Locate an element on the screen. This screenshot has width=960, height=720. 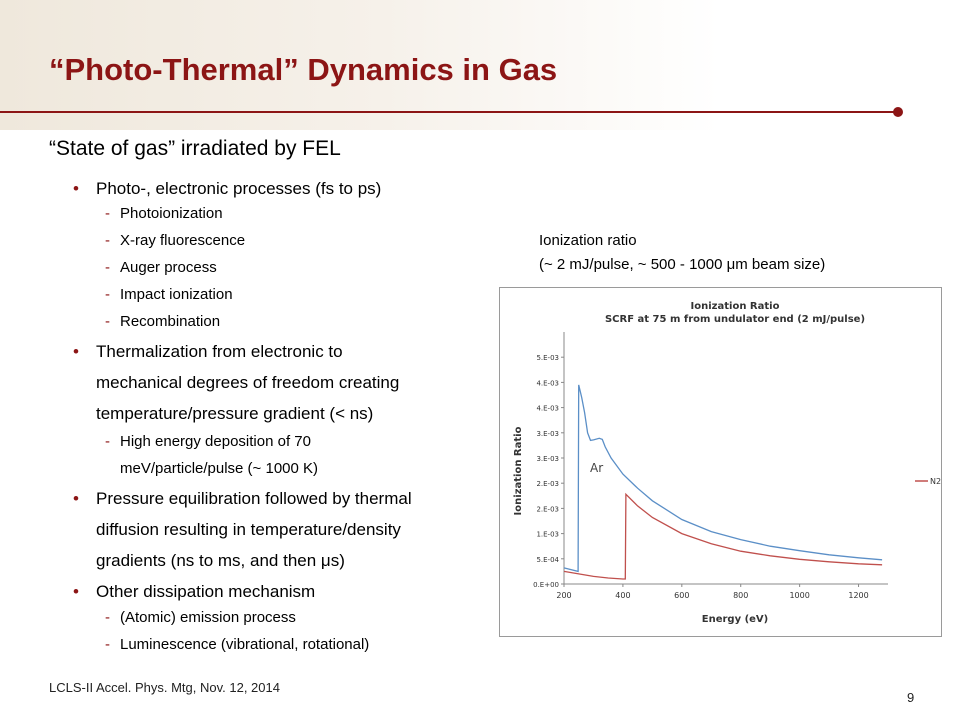
bullet-pressure-line: gradients (ns to ms, and then μs) is located at coordinates (220, 560).